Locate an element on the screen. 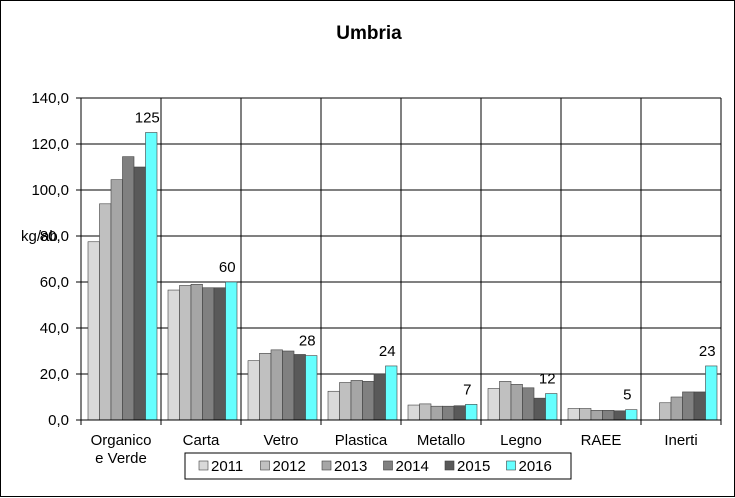  data-label: 28 is located at coordinates (307, 341).